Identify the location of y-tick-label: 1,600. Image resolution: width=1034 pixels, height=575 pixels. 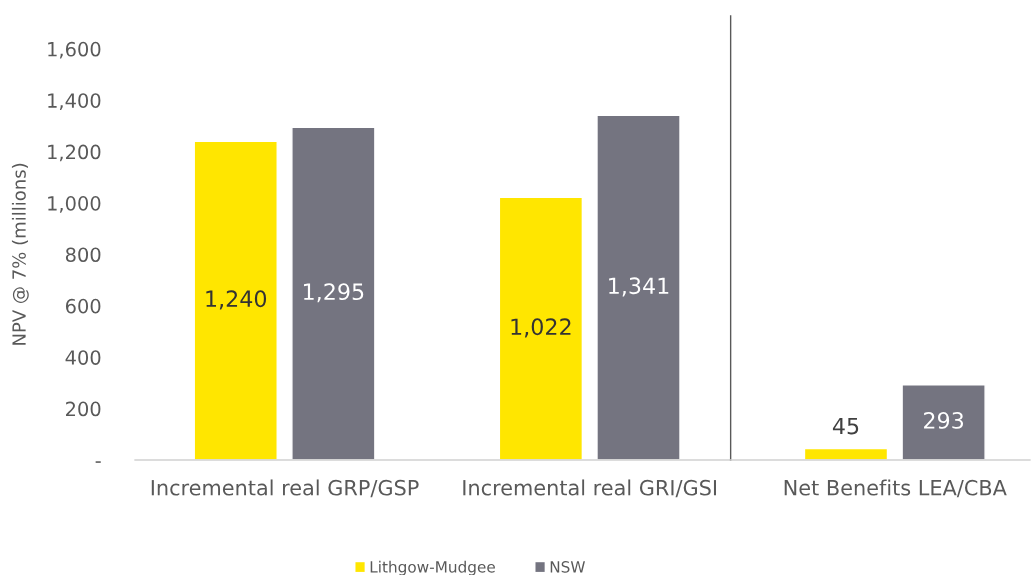
(74, 50).